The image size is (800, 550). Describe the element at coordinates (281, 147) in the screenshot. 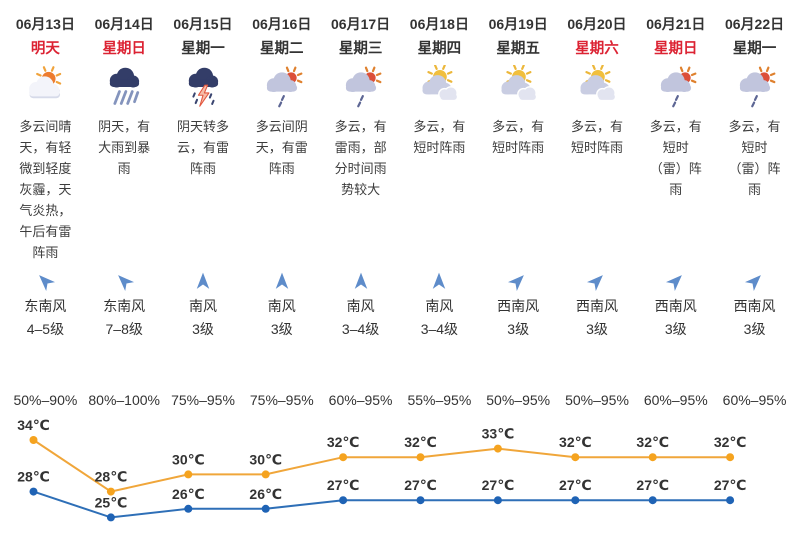

I see `weather-description: 多云间阴天，有雷阵雨` at that location.